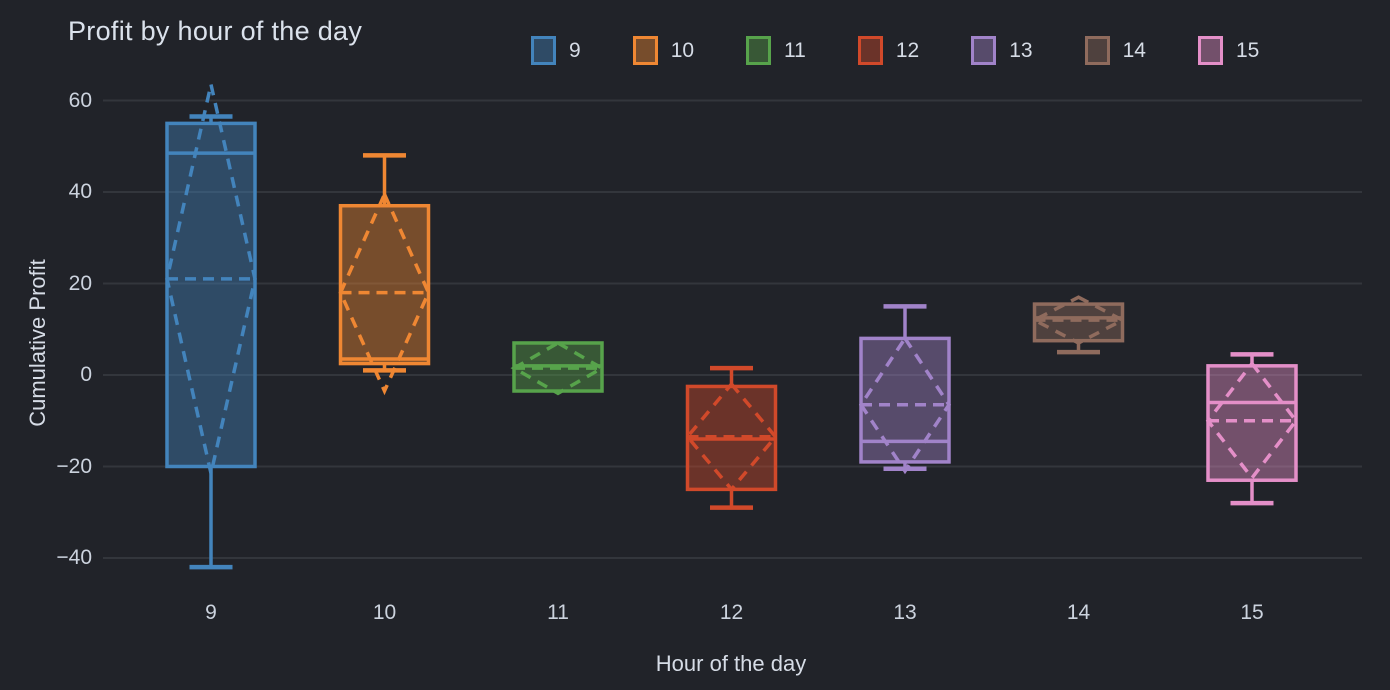 The height and width of the screenshot is (690, 1390). Describe the element at coordinates (1247, 50) in the screenshot. I see `legend-label: 15` at that location.